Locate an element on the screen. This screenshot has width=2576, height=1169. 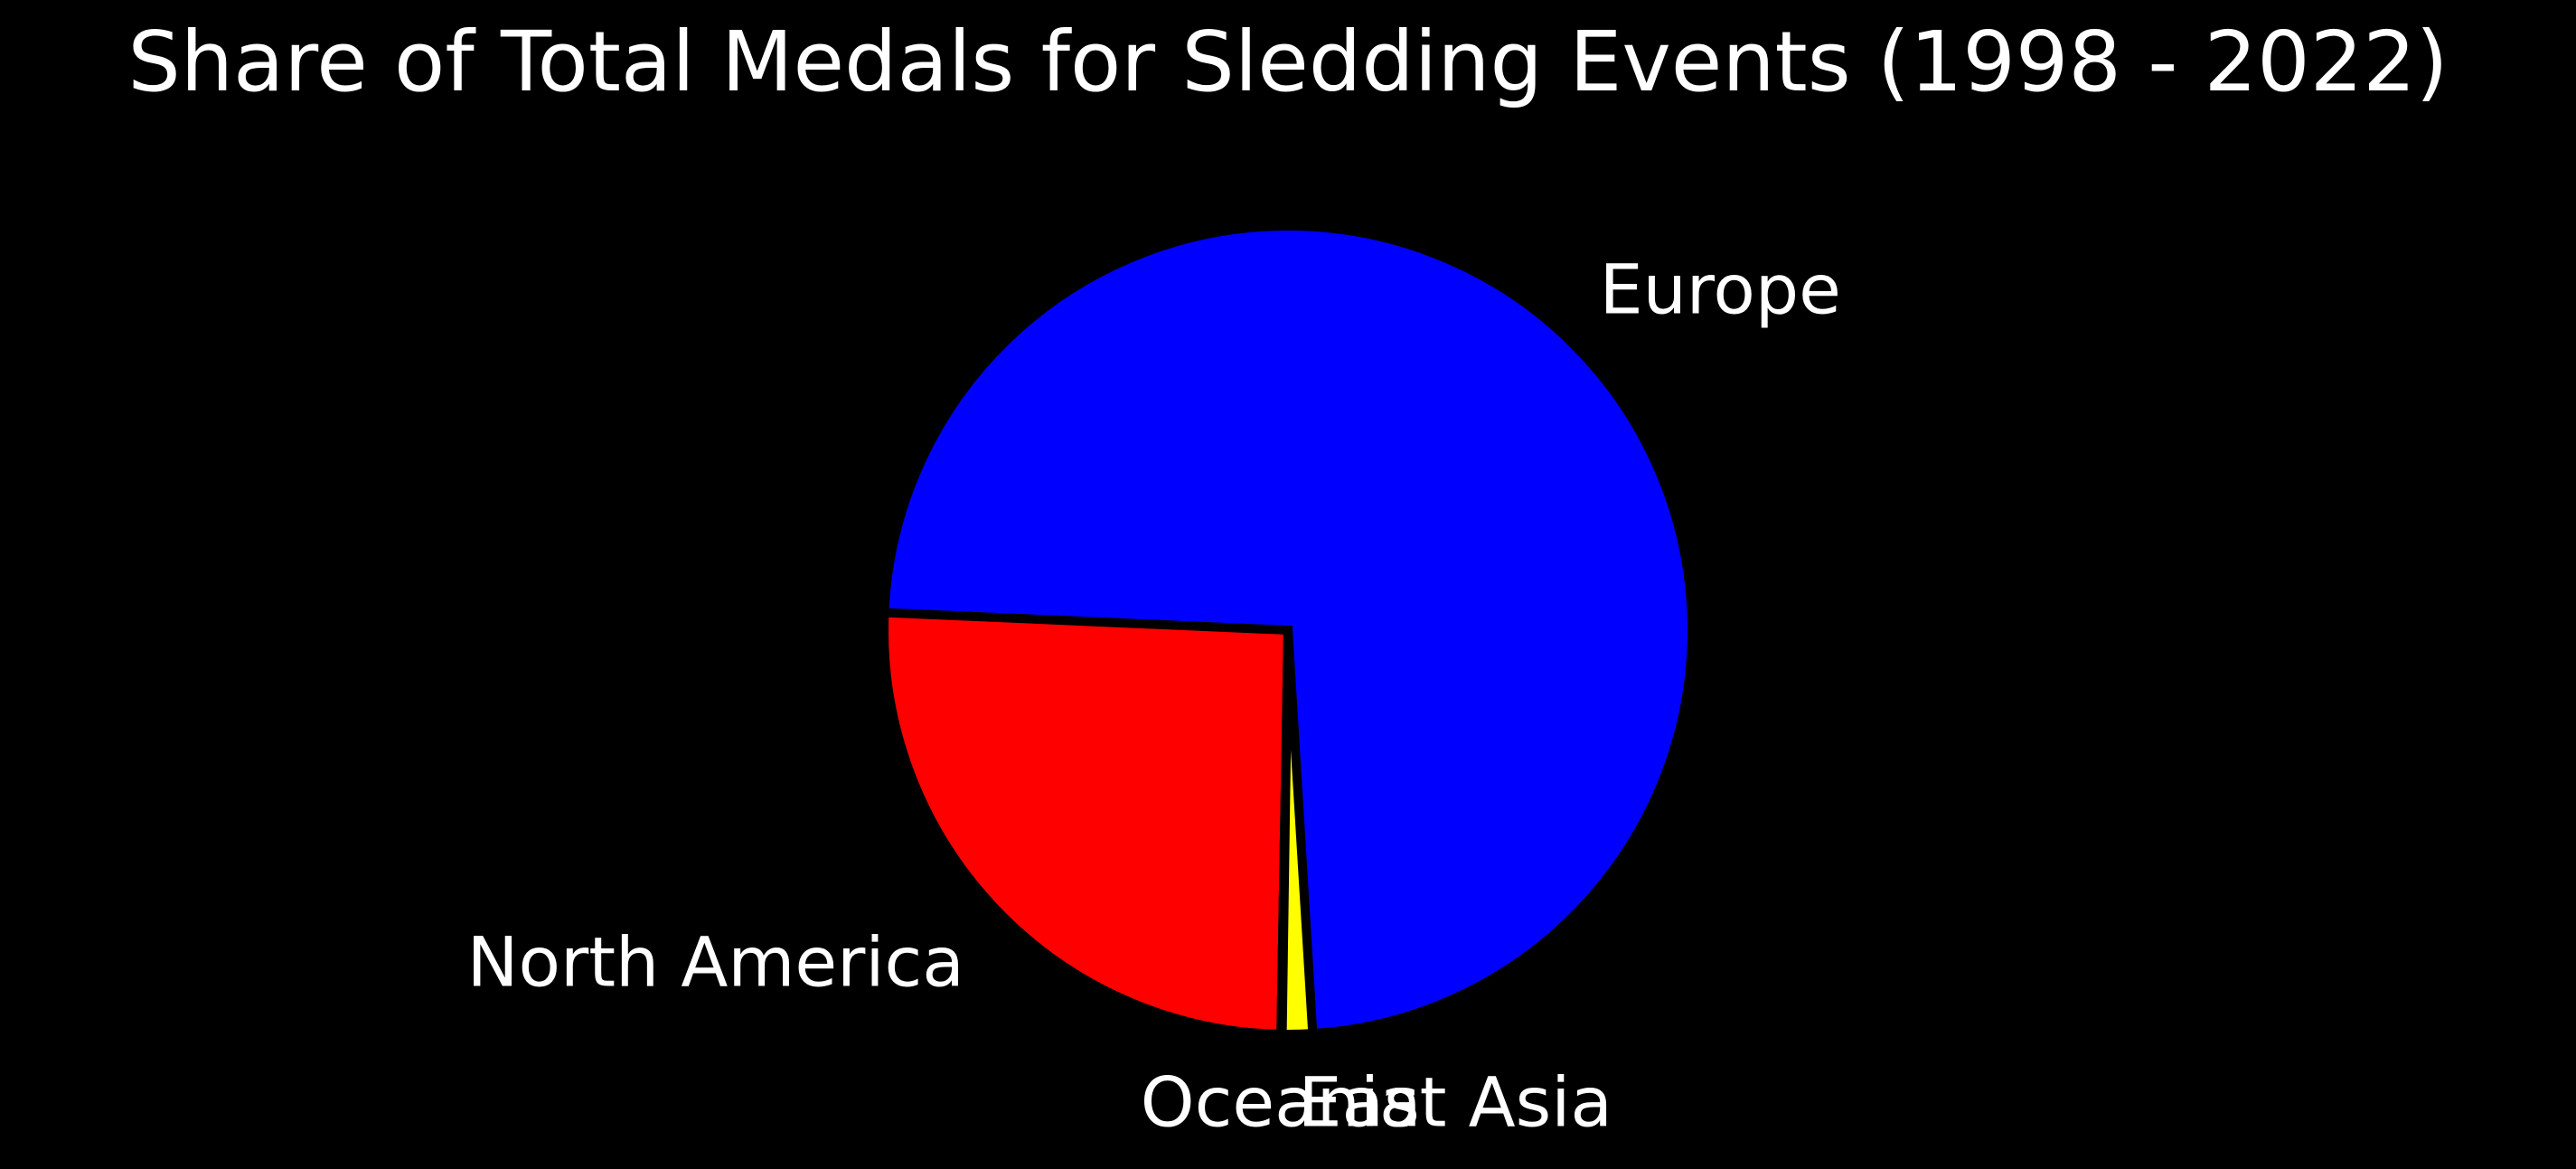
pie-label-north-america: North America is located at coordinates (715, 962).